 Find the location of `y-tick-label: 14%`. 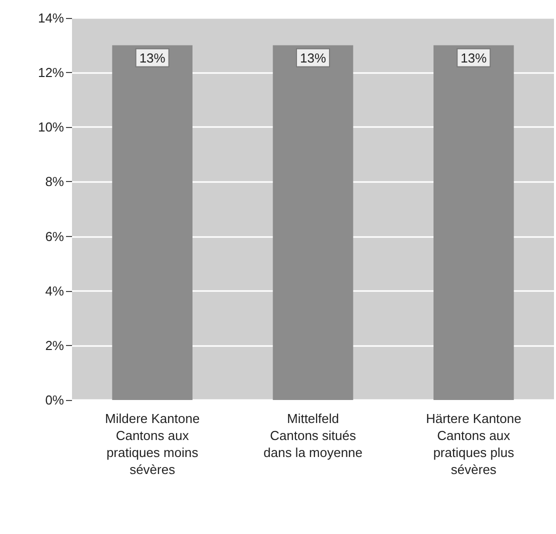

y-tick-label: 14% is located at coordinates (51, 18).